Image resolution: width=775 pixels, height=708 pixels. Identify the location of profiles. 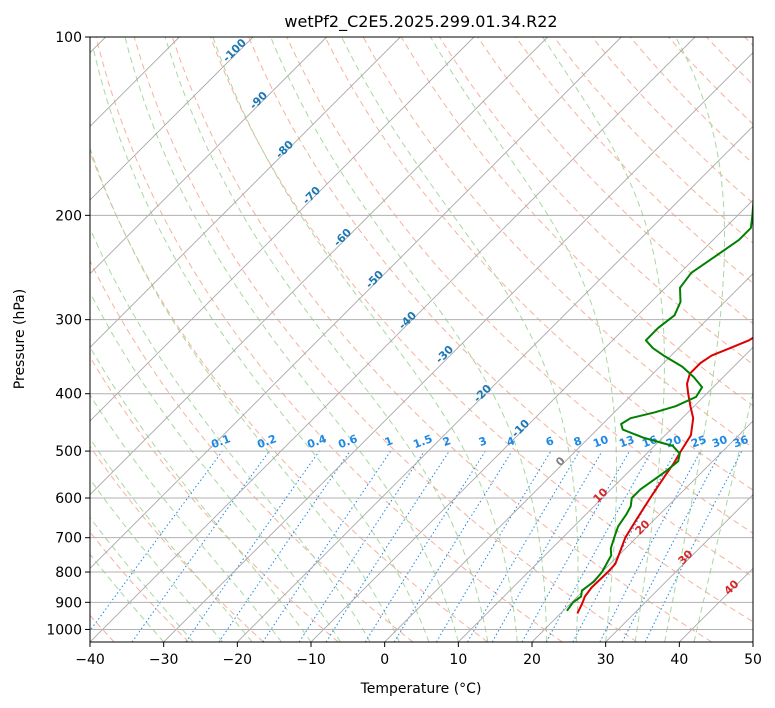
(659, 406).